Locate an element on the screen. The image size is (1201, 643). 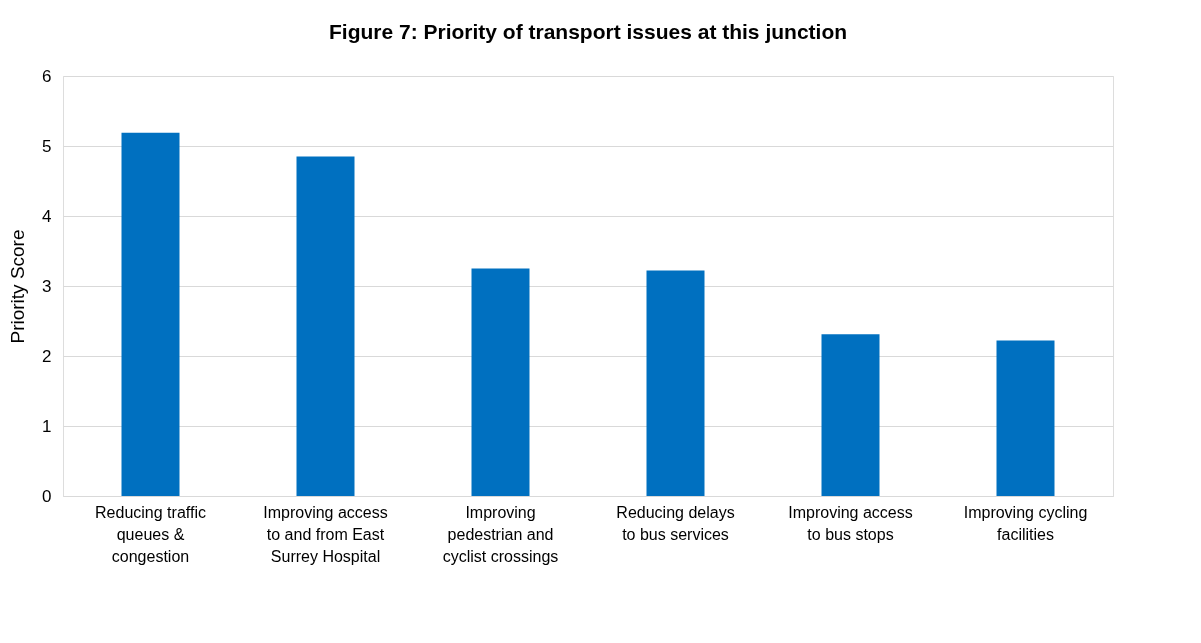
y-tick-label: 0 is located at coordinates (47, 496).